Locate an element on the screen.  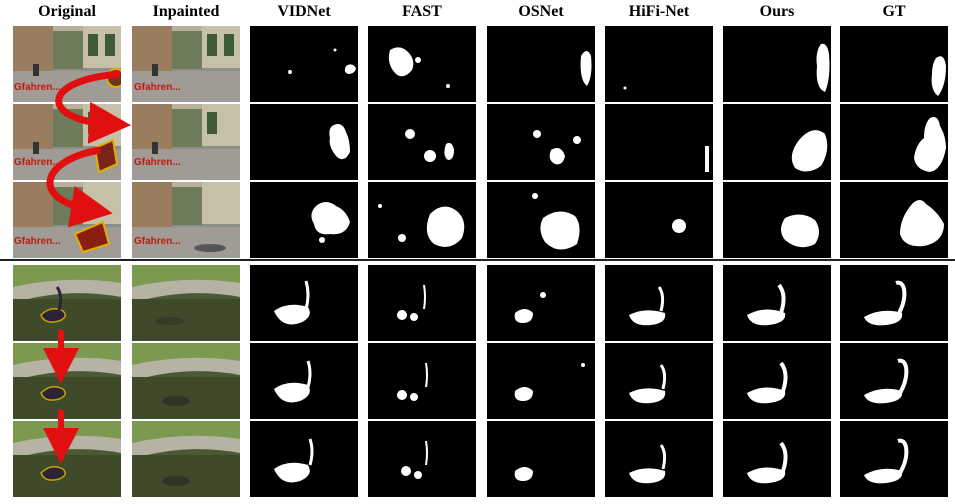
header-gt: GT is located at coordinates (894, 11).